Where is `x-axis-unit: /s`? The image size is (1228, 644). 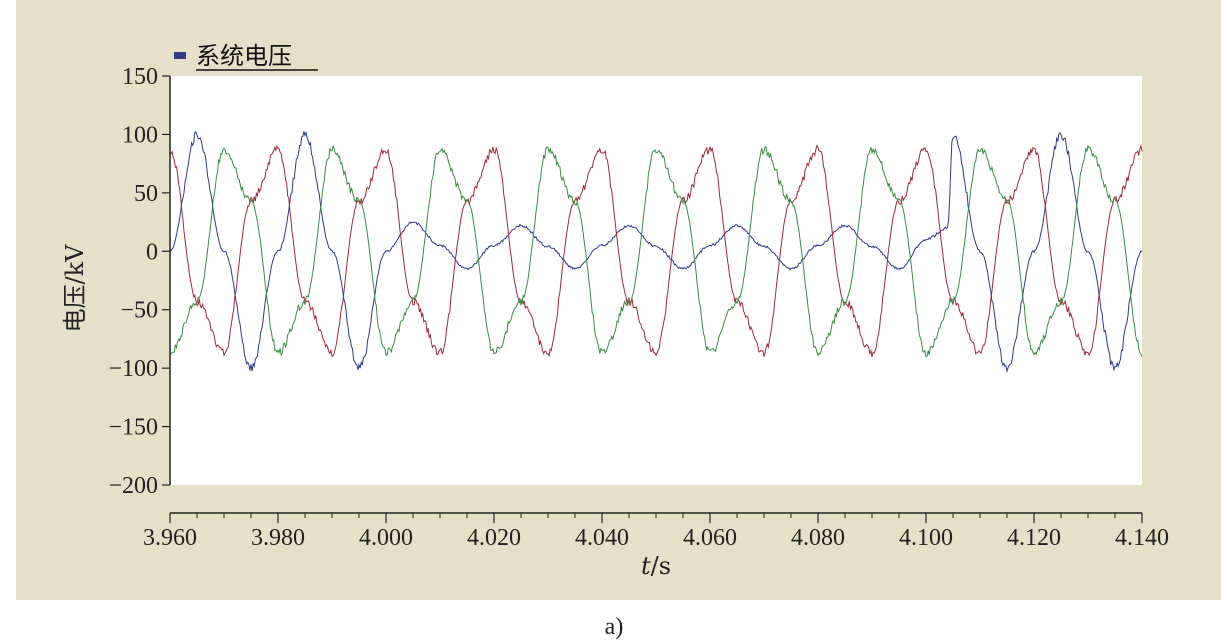
x-axis-unit: /s is located at coordinates (661, 566).